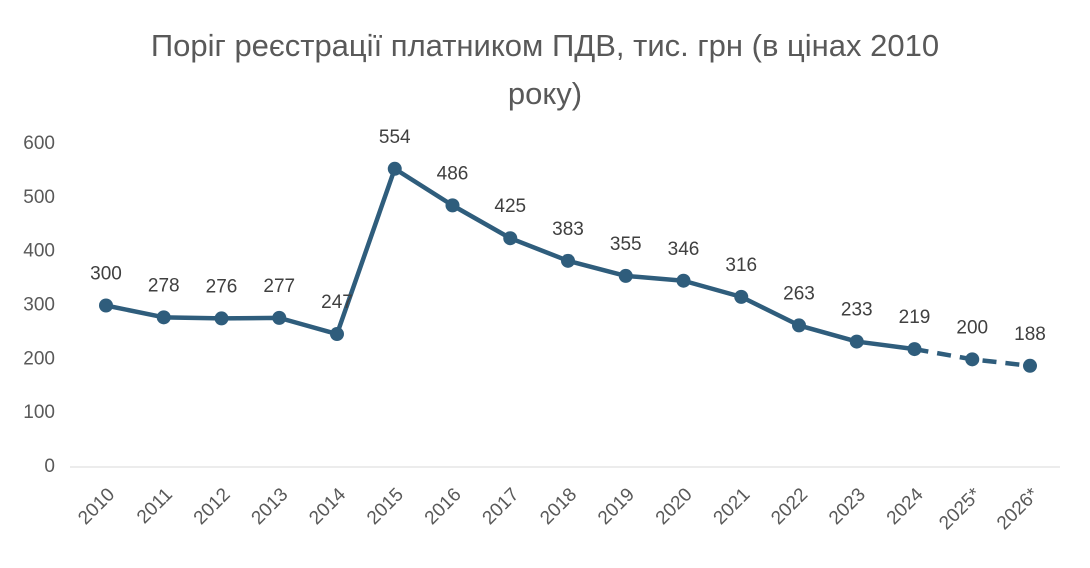 The height and width of the screenshot is (568, 1090). Describe the element at coordinates (385, 506) in the screenshot. I see `x-tick-label: 2015` at that location.